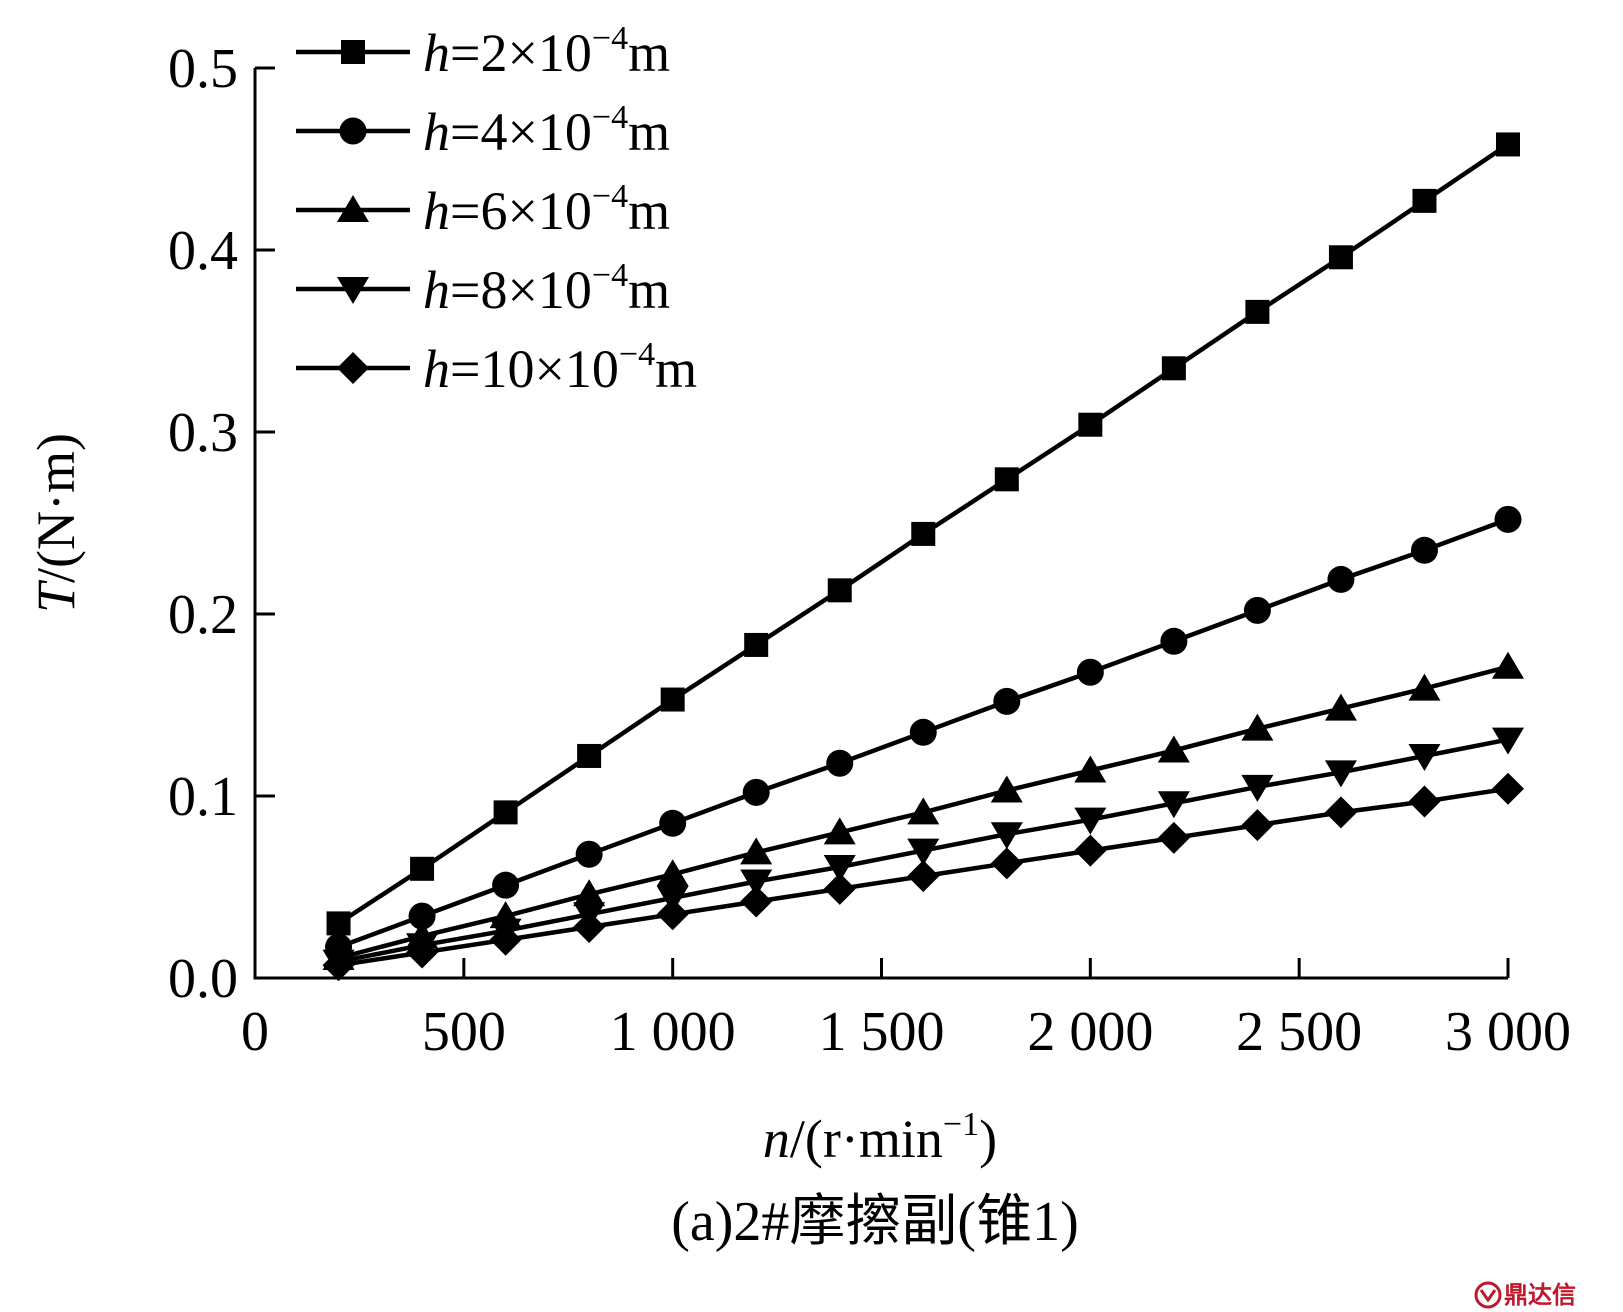 The height and width of the screenshot is (1312, 1623). I want to click on watermark-text: 鼎达信, so click(1540, 1295).